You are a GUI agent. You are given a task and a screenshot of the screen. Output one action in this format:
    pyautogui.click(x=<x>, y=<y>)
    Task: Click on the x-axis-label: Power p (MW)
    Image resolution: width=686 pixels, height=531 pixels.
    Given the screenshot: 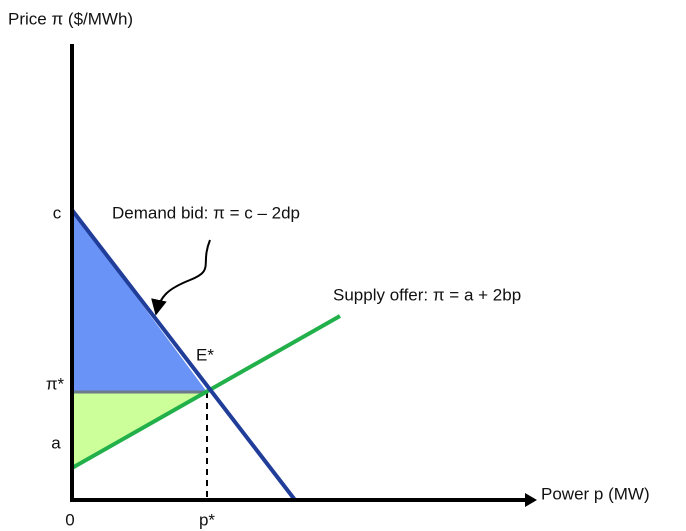 What is the action you would take?
    pyautogui.click(x=595, y=493)
    